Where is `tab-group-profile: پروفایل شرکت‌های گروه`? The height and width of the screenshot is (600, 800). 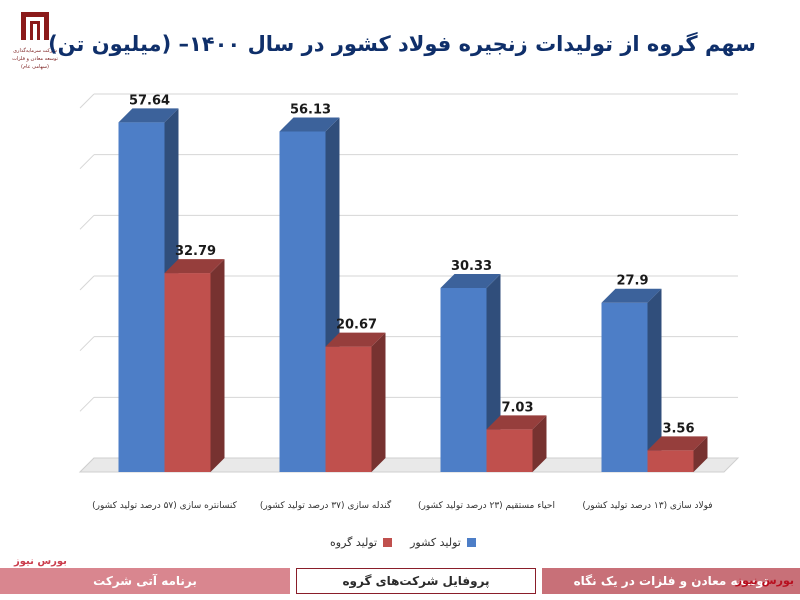
tab-group-profile: پروفایل شرکت‌های گروه is located at coordinates (416, 581).